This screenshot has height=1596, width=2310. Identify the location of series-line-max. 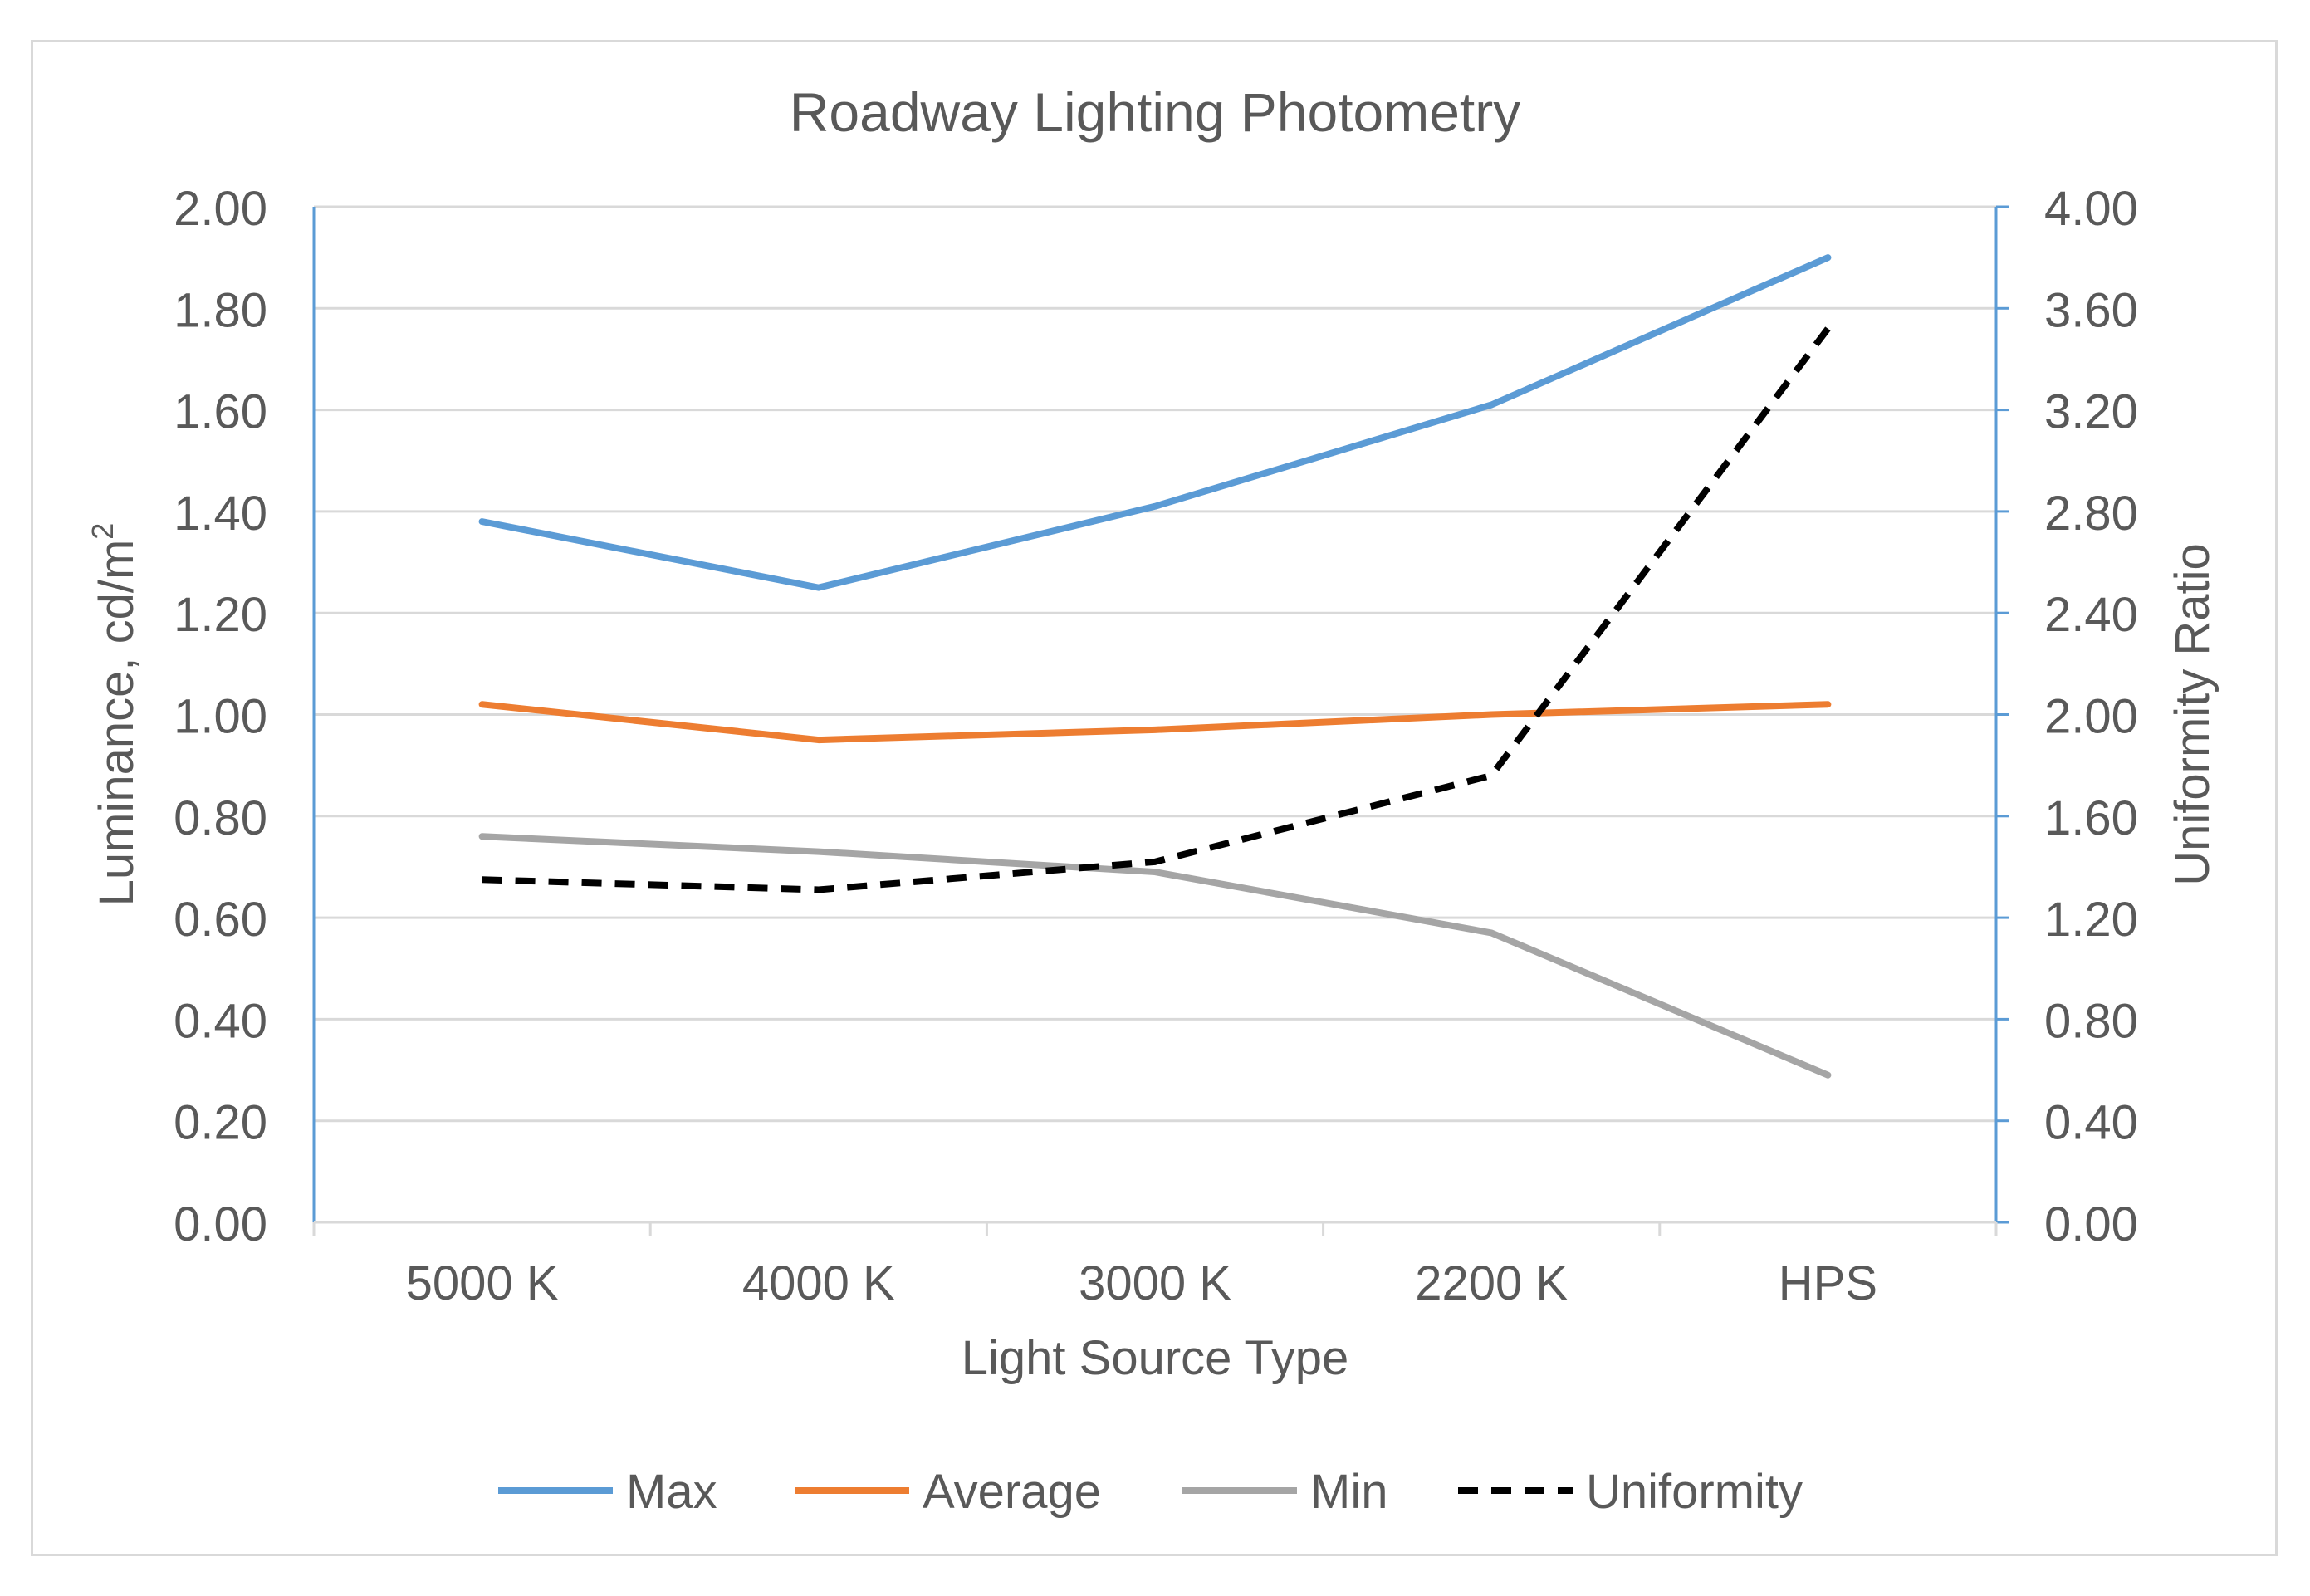
(1155, 422).